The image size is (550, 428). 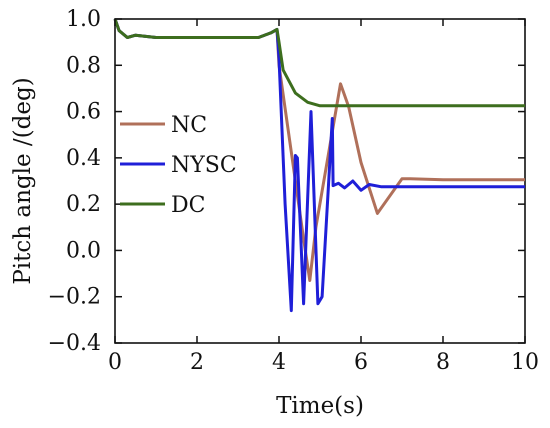 I want to click on y-tick-label: 0.4, so click(x=83, y=158).